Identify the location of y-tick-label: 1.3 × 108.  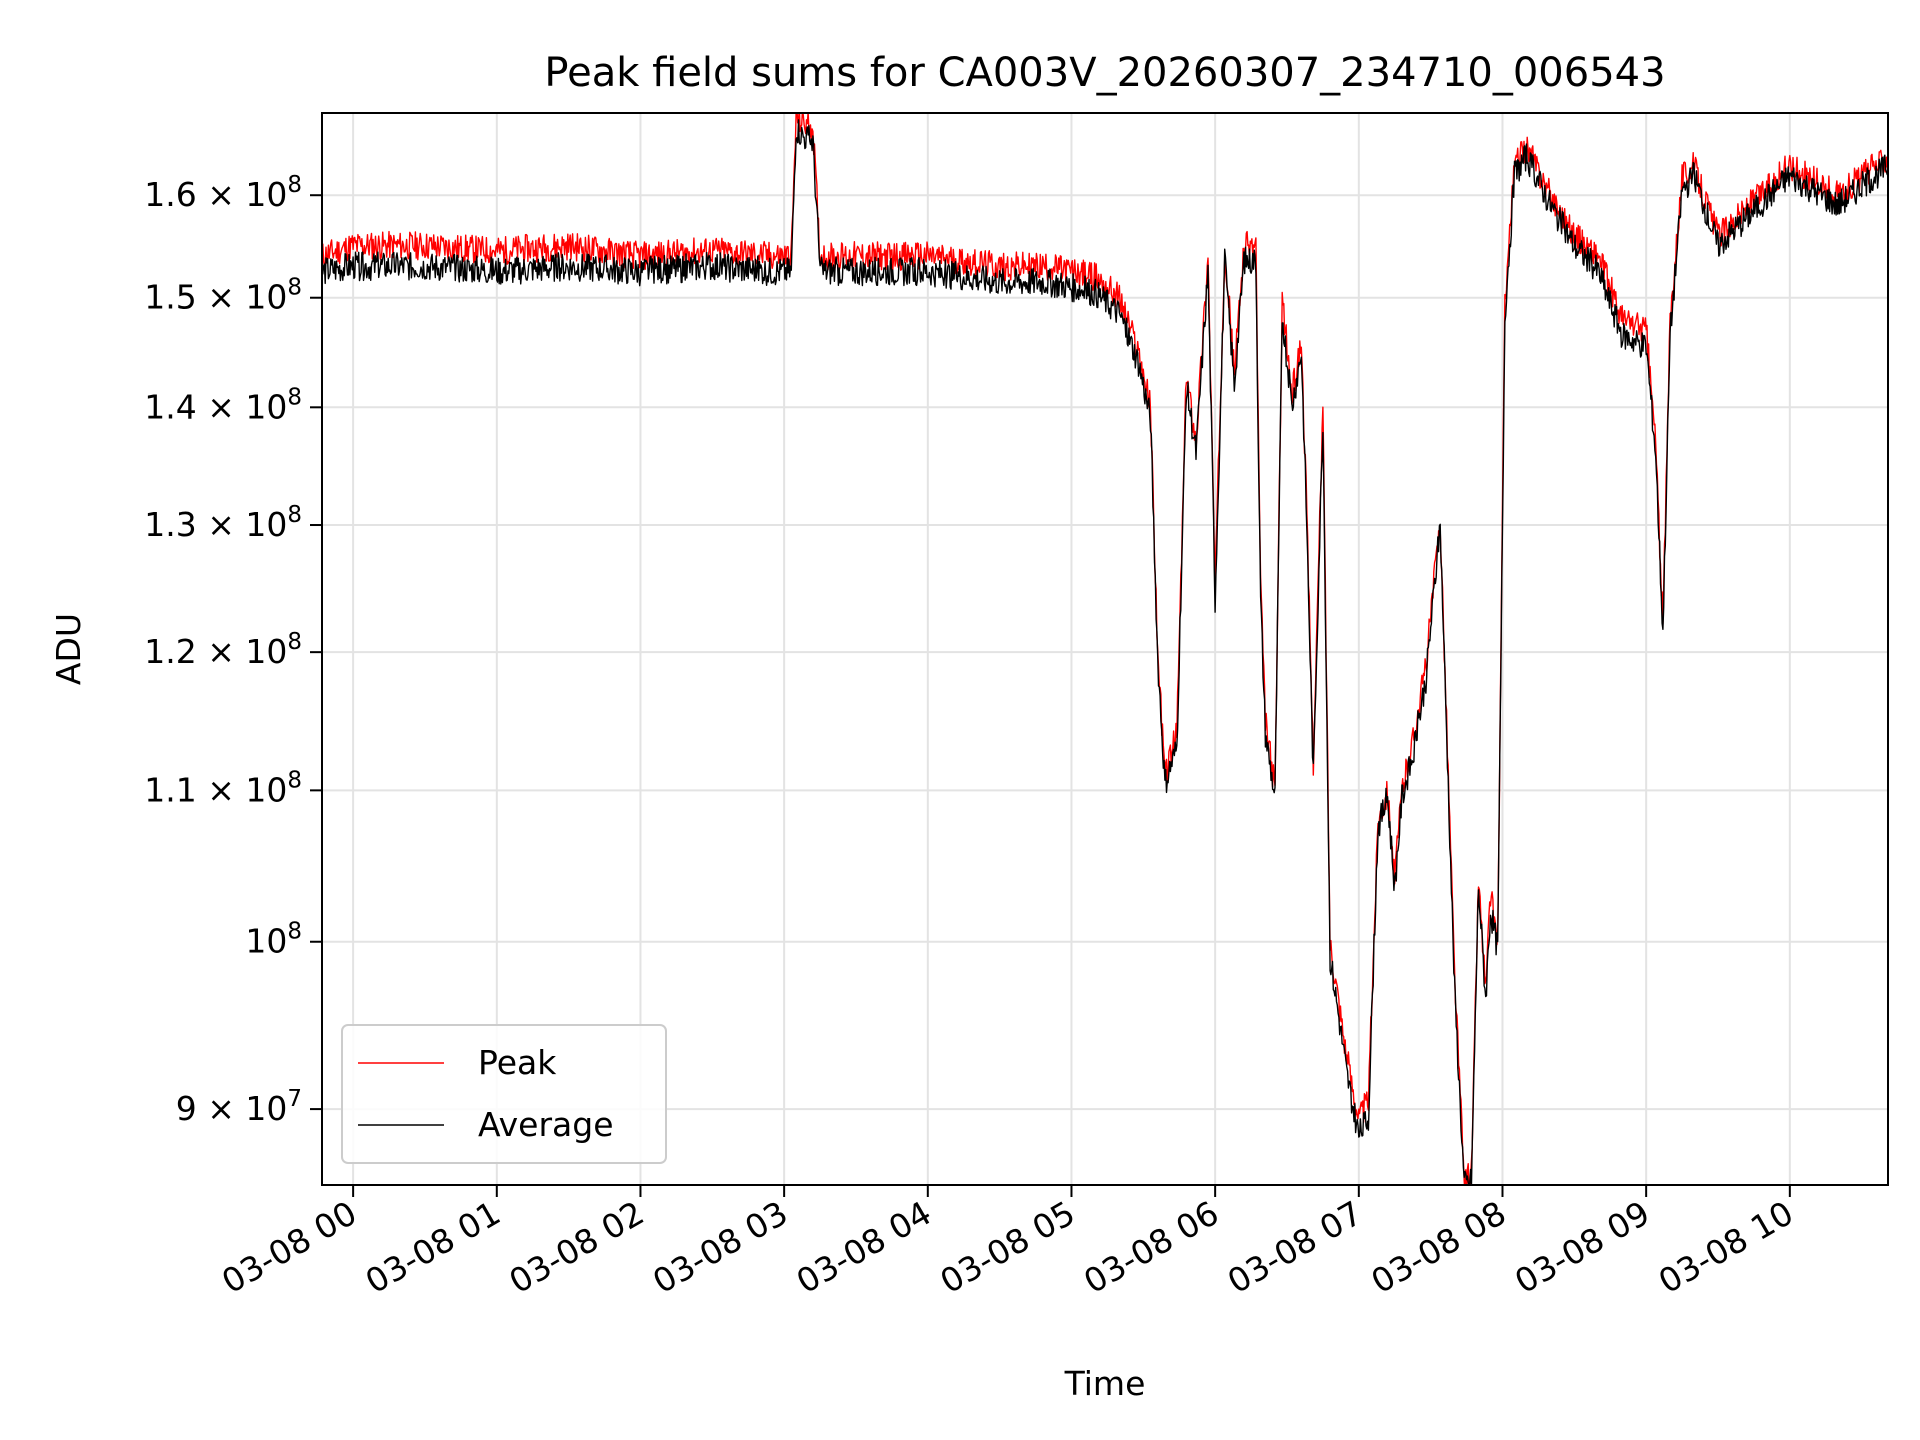
(223, 523).